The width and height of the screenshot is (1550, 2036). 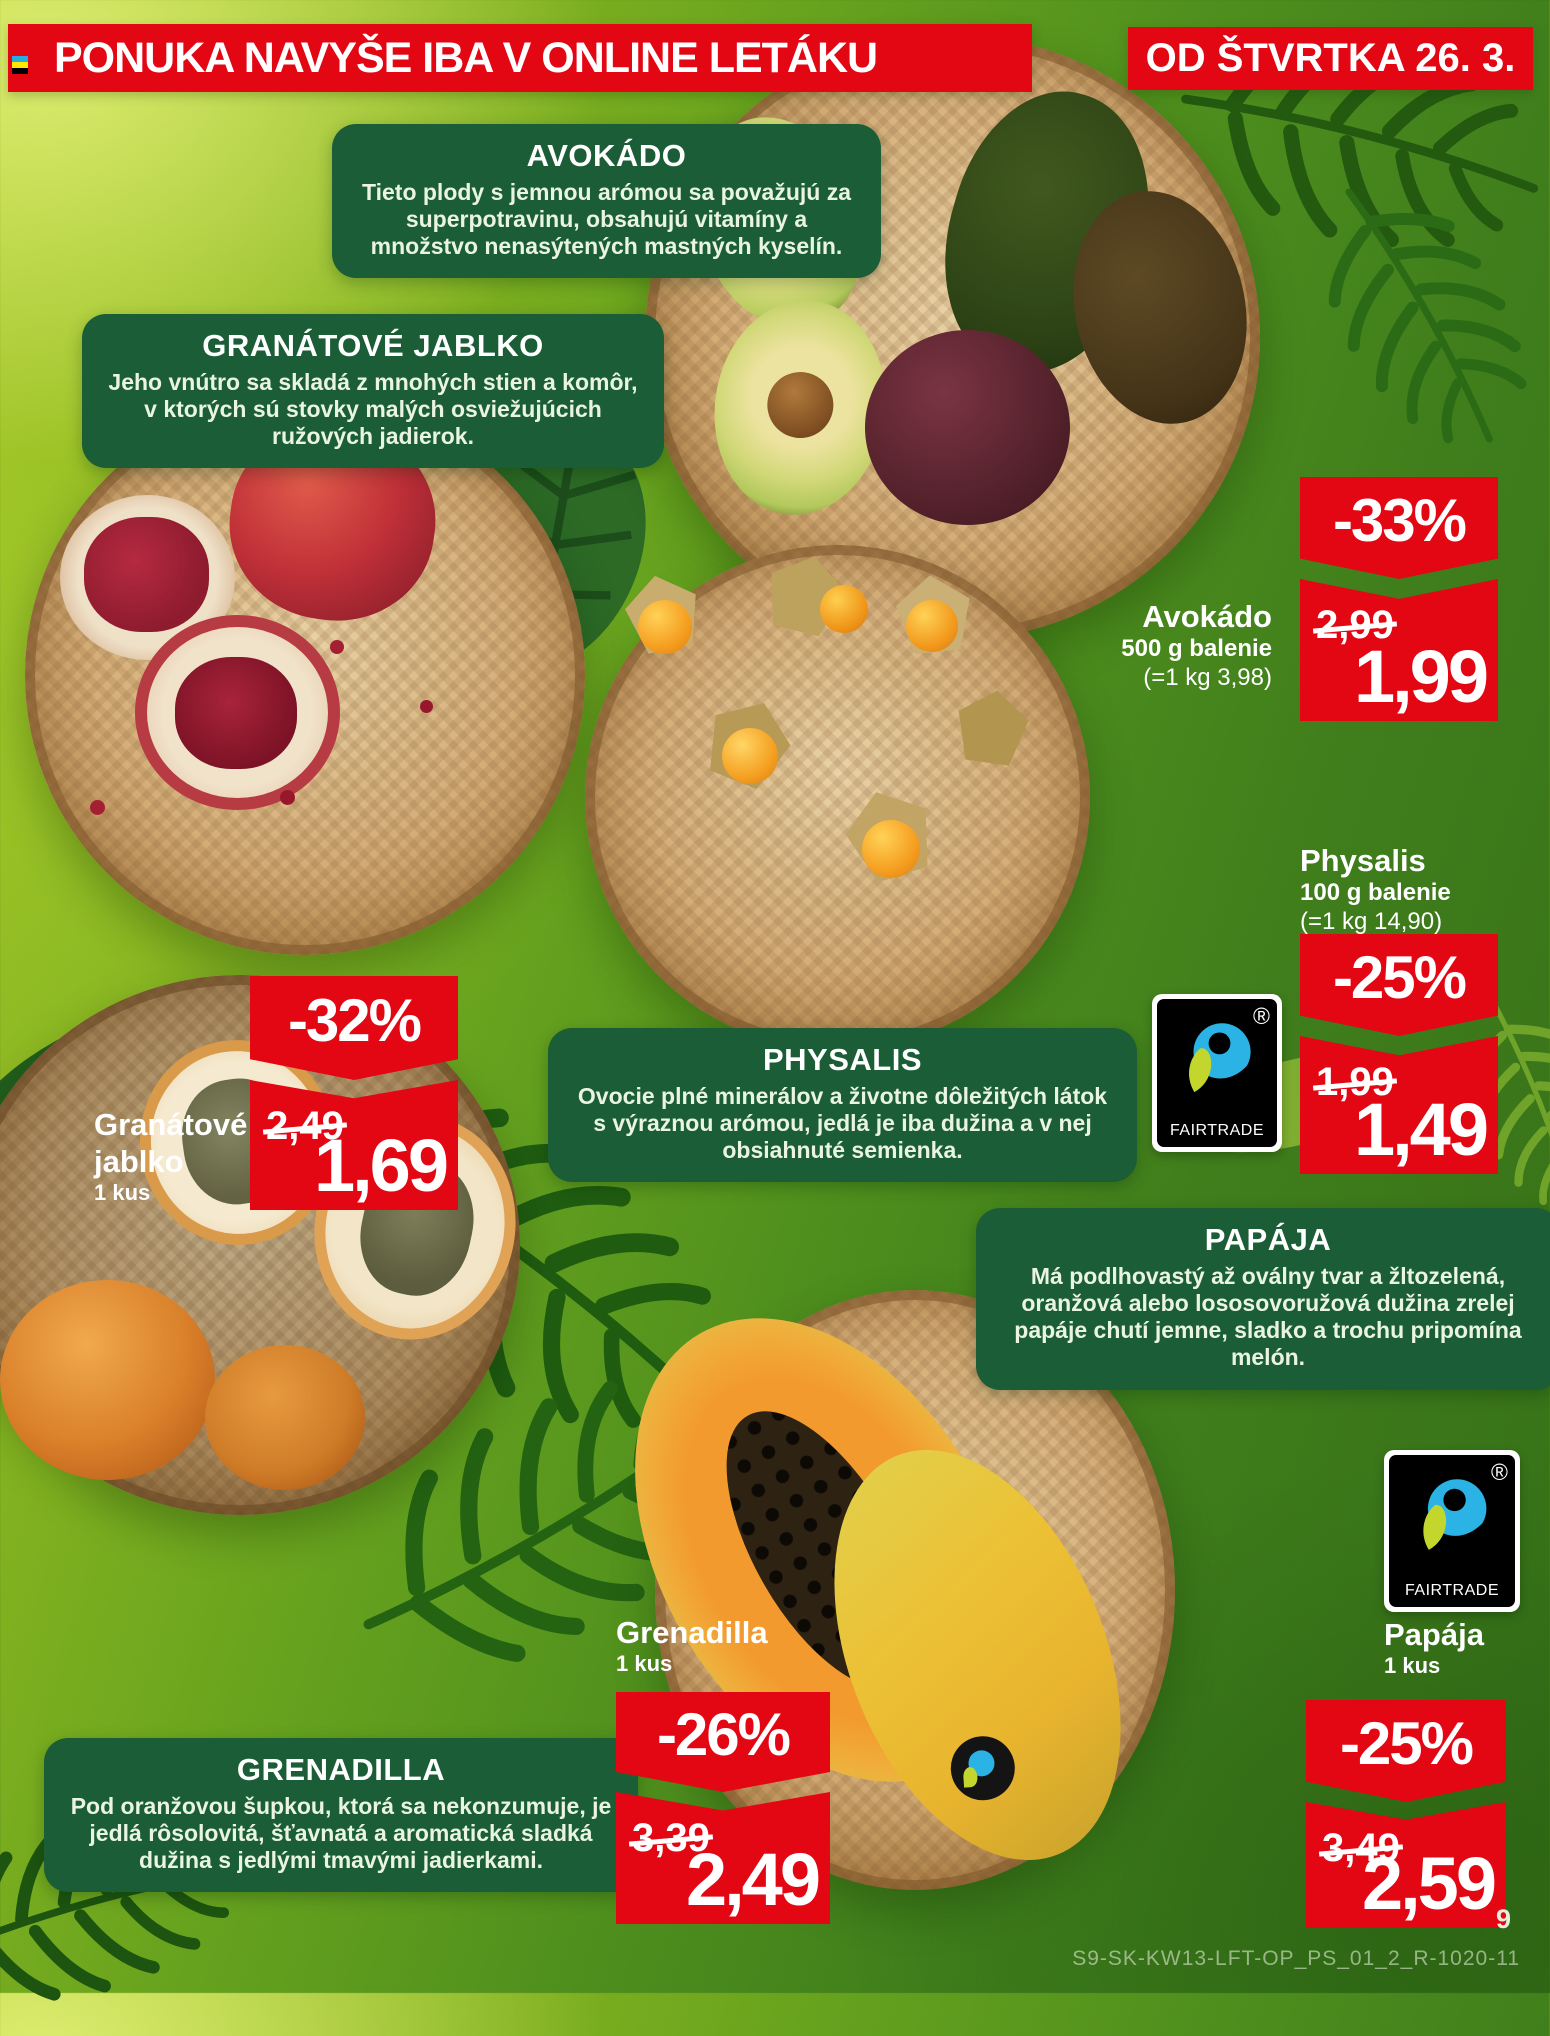 What do you see at coordinates (967, 427) in the screenshot?
I see `avocado-dark-photo` at bounding box center [967, 427].